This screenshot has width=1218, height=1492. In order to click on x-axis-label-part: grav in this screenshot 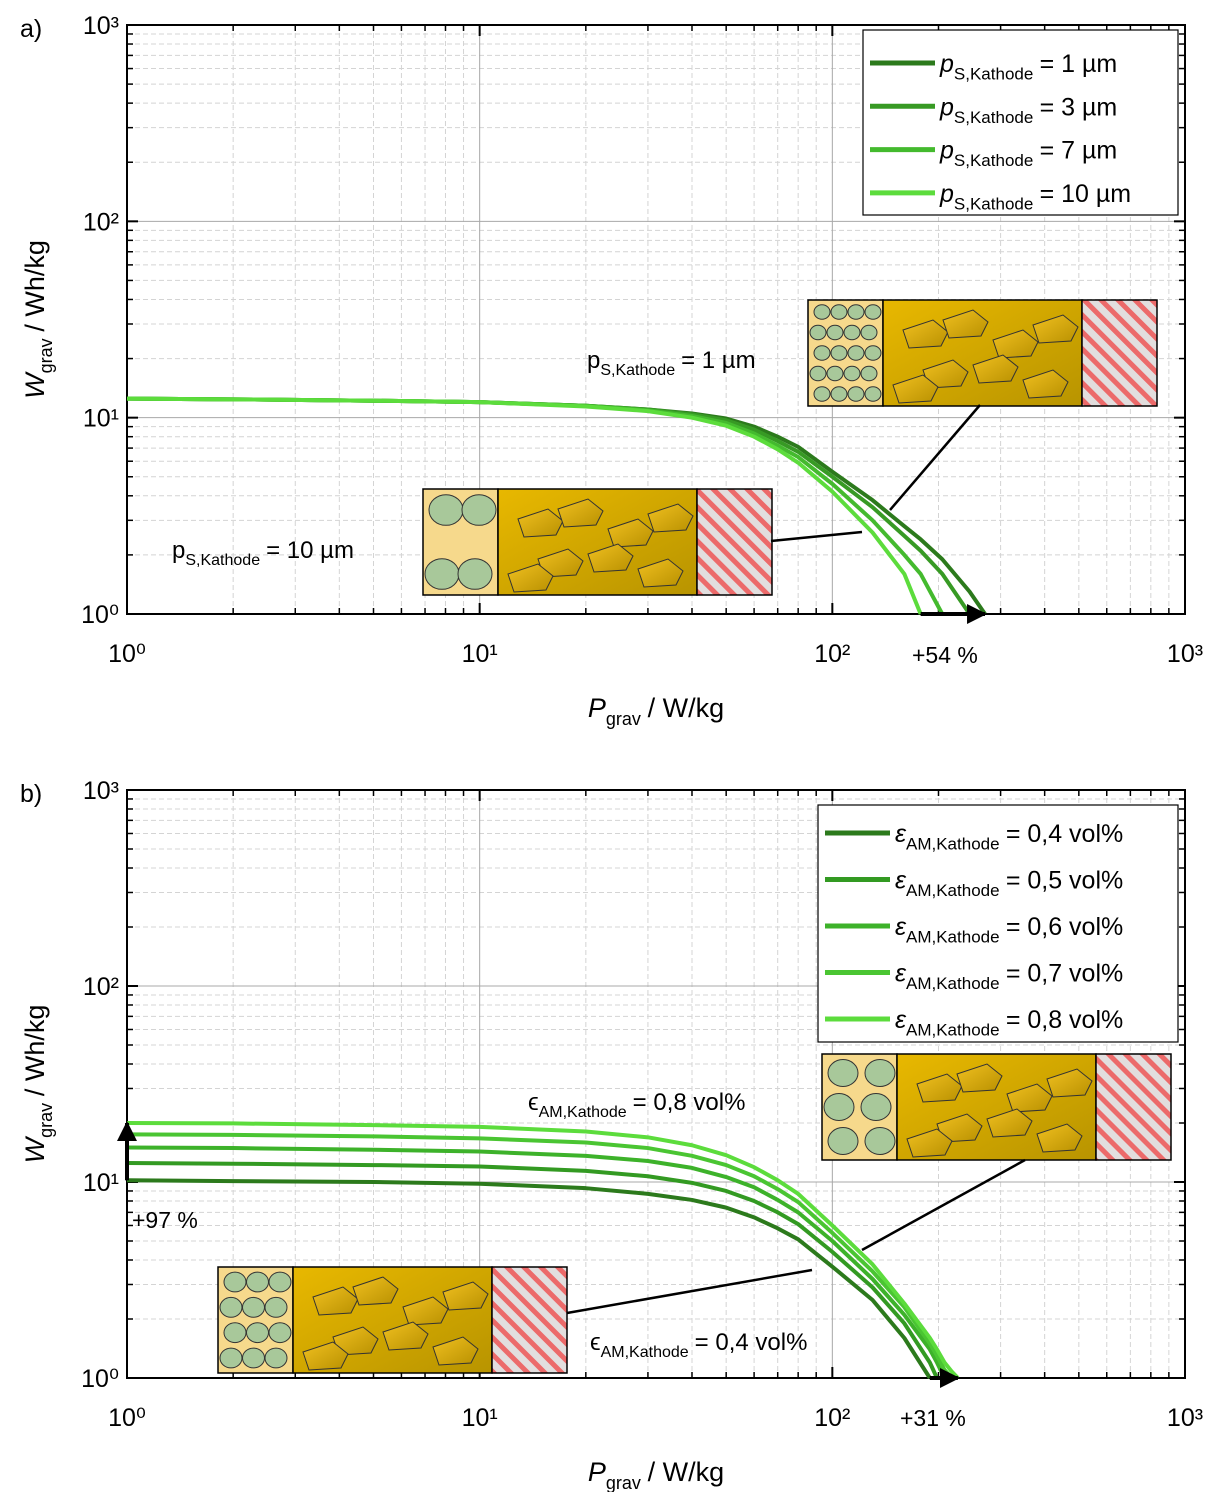, I will do `click(623, 1482)`.